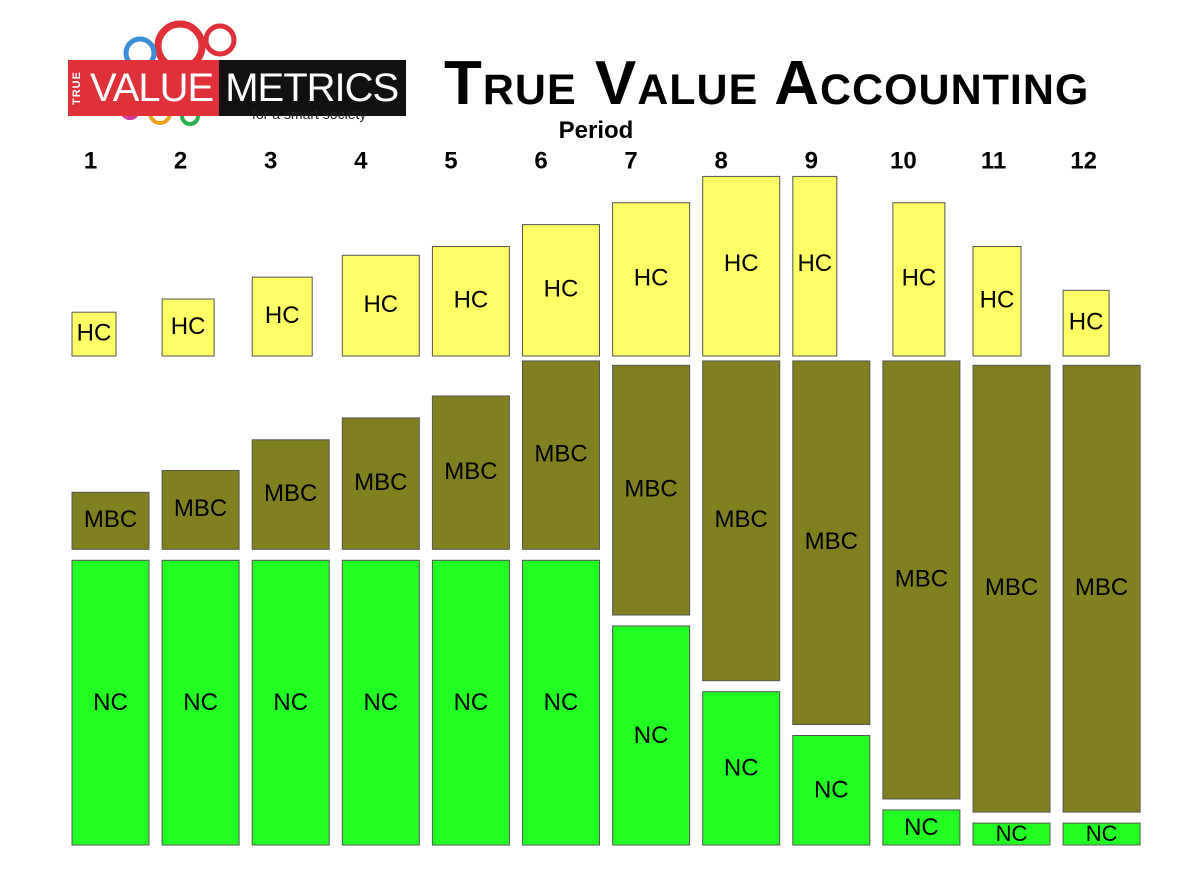  I want to click on hc-bar-label-2: HC, so click(188, 326).